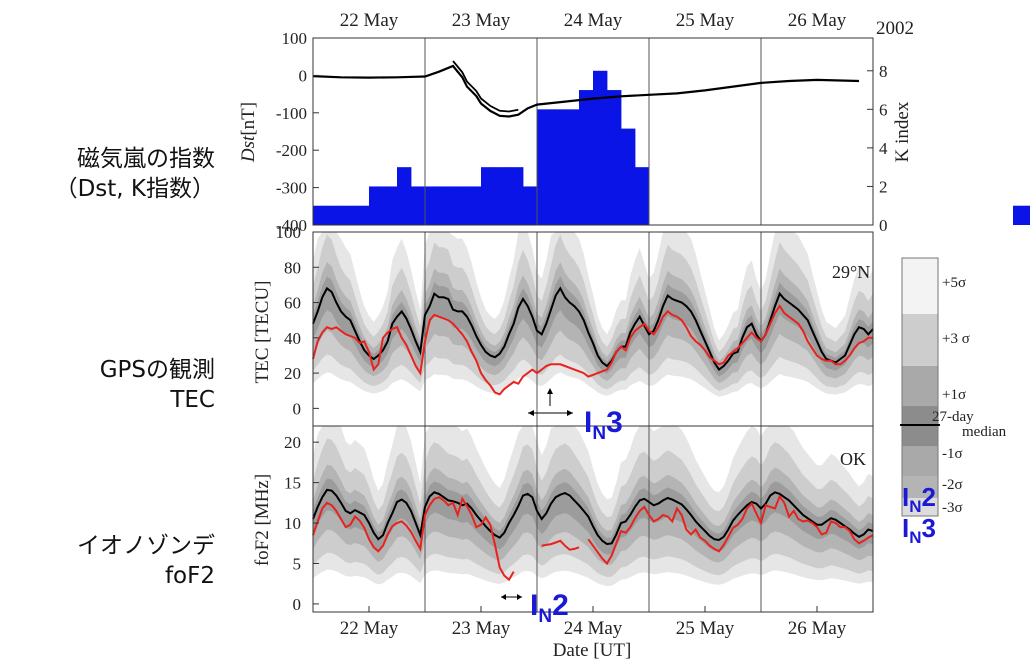  I want to click on dst-series-line, so click(586, 91).